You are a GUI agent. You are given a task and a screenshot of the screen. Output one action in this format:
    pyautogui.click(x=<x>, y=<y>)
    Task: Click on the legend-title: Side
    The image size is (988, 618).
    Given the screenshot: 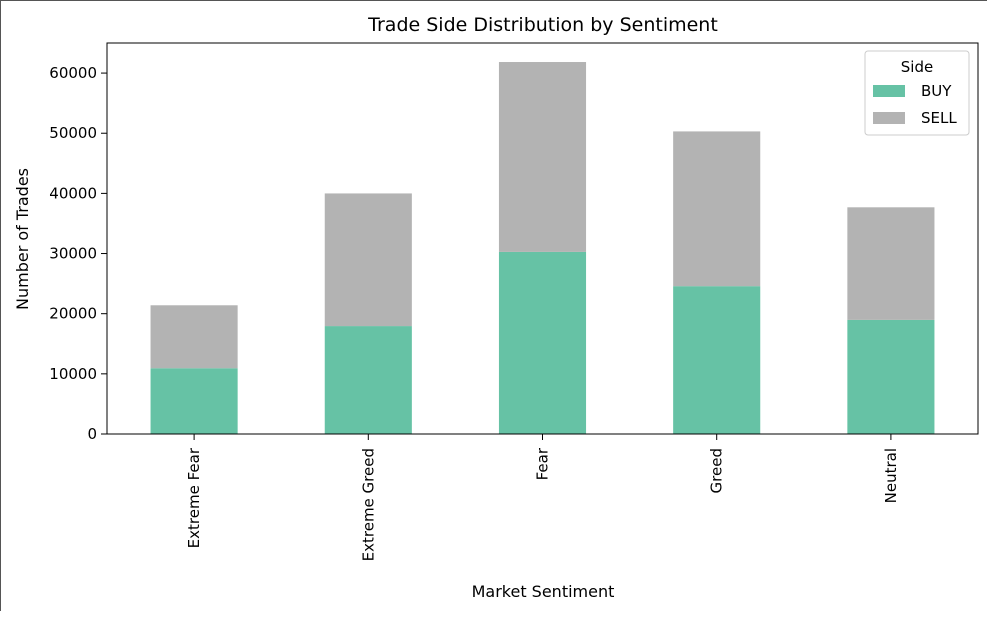 What is the action you would take?
    pyautogui.click(x=917, y=67)
    